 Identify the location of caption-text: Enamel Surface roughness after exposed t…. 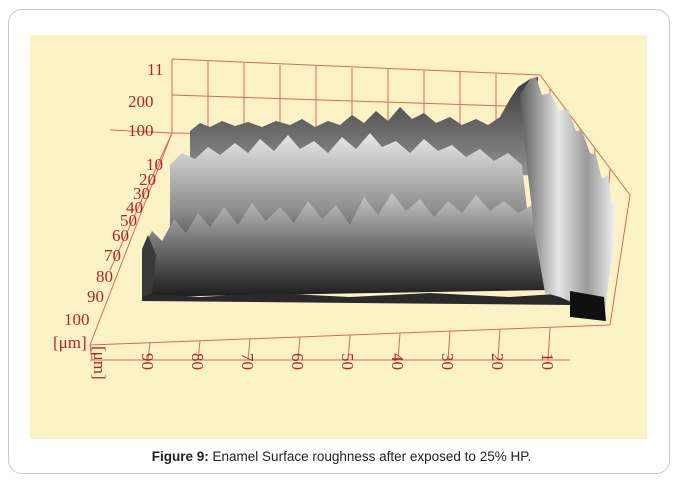
(370, 456).